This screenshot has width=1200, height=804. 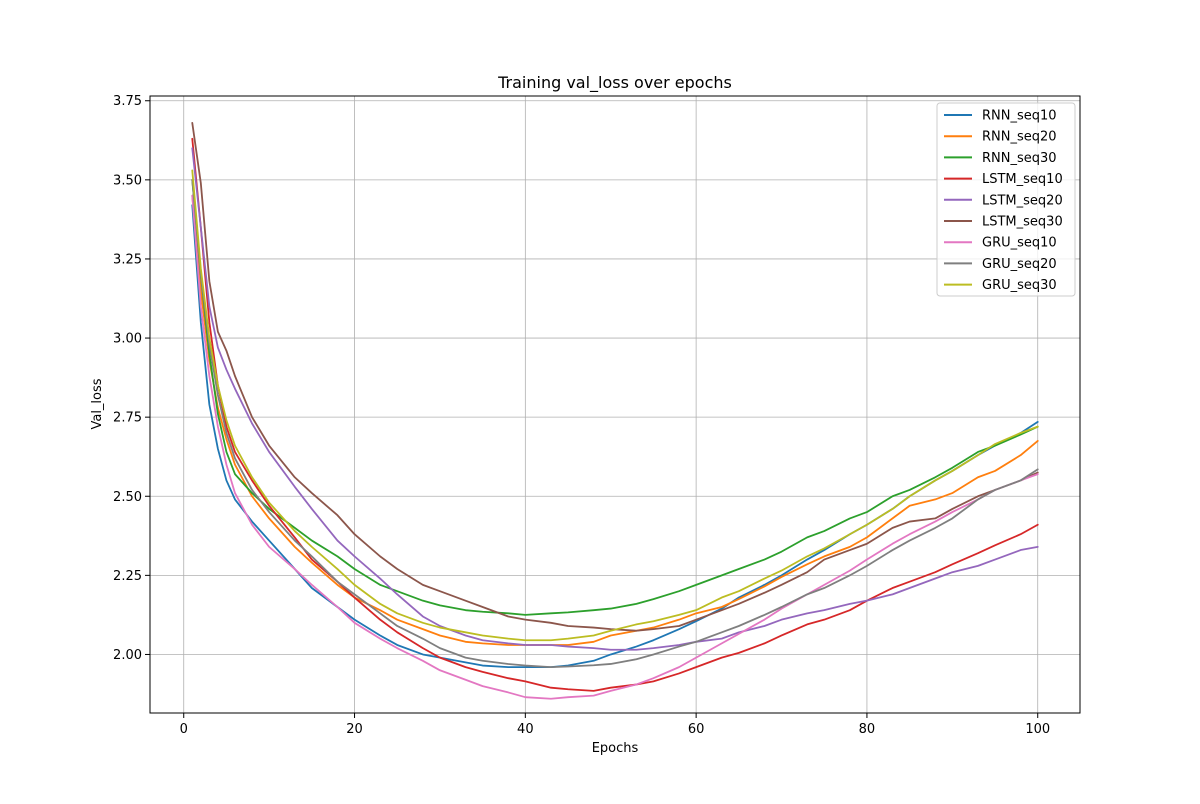 What do you see at coordinates (127, 576) in the screenshot?
I see `y-tick-label: 2.25` at bounding box center [127, 576].